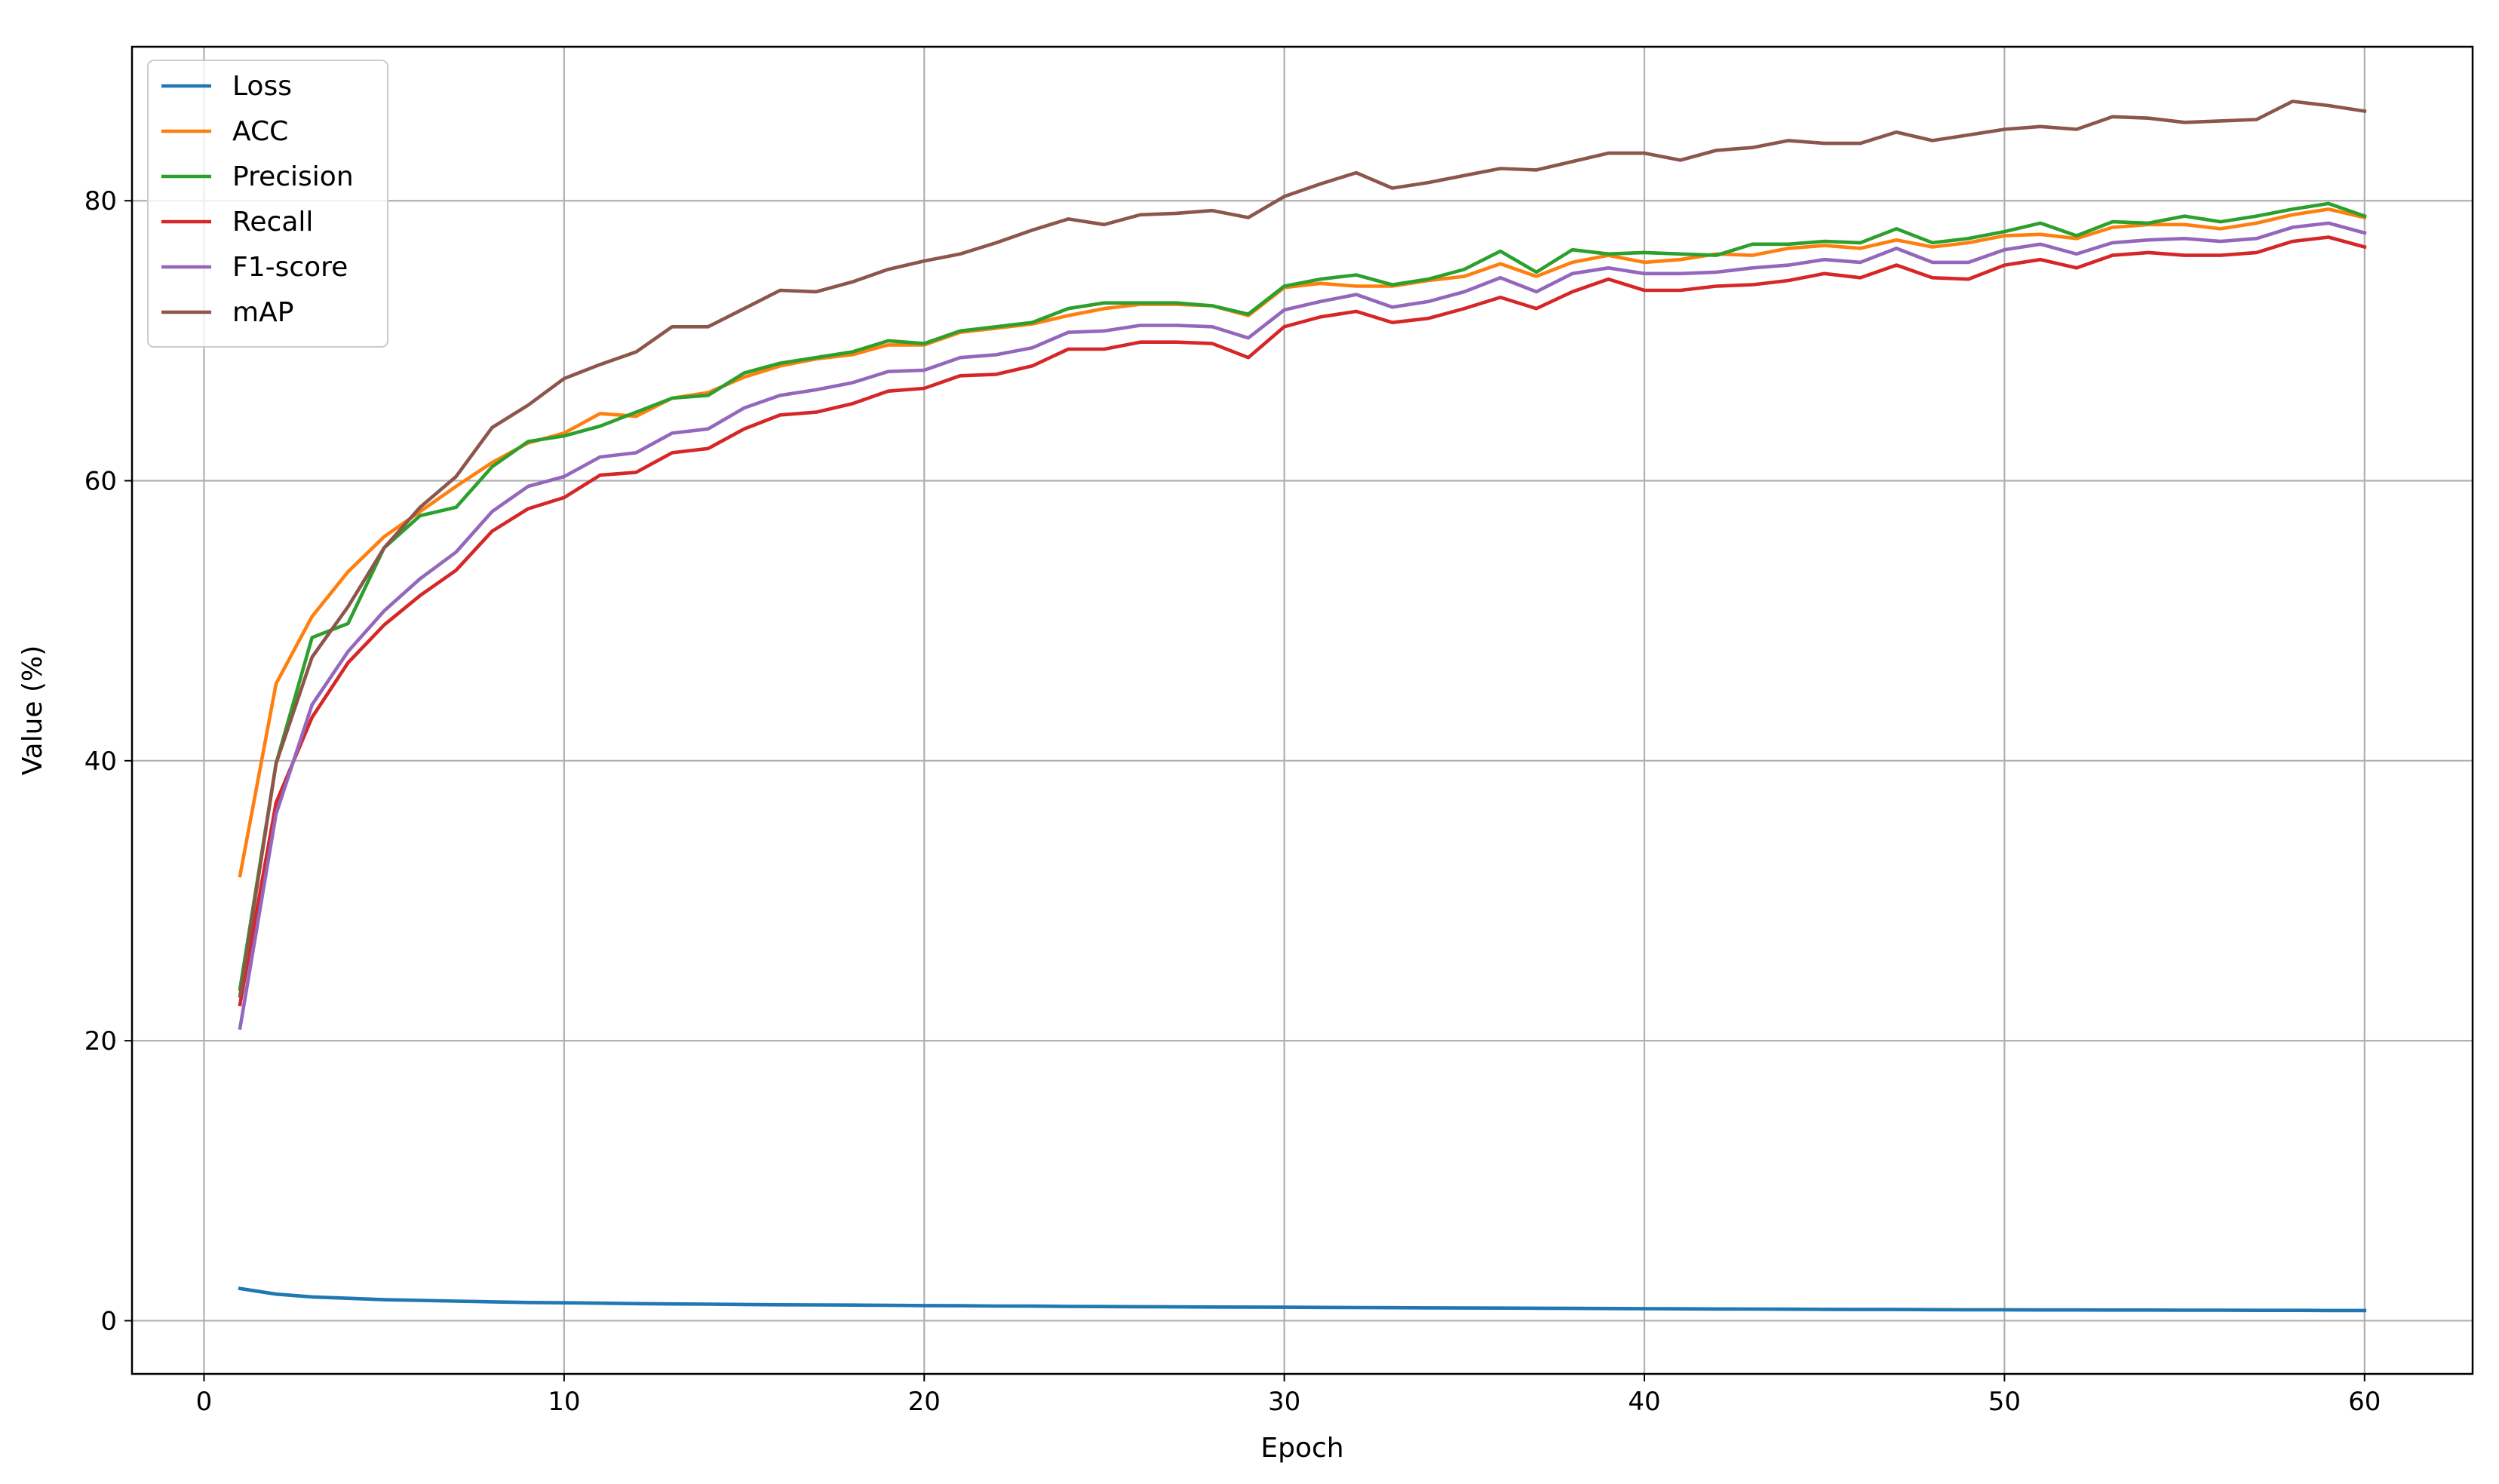 The image size is (2499, 1484). I want to click on x-tick-label: 50, so click(2005, 1402).